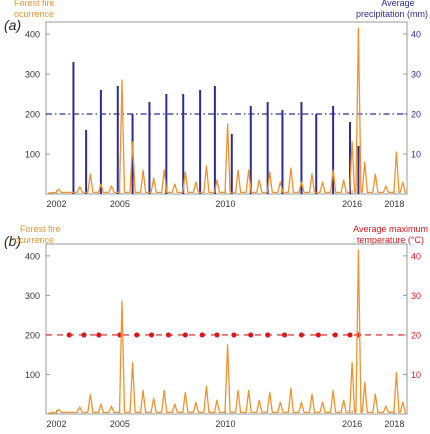 The image size is (430, 434). Describe the element at coordinates (392, 14) in the screenshot. I see `right-axis-label-line2: precipitation (mm)` at that location.